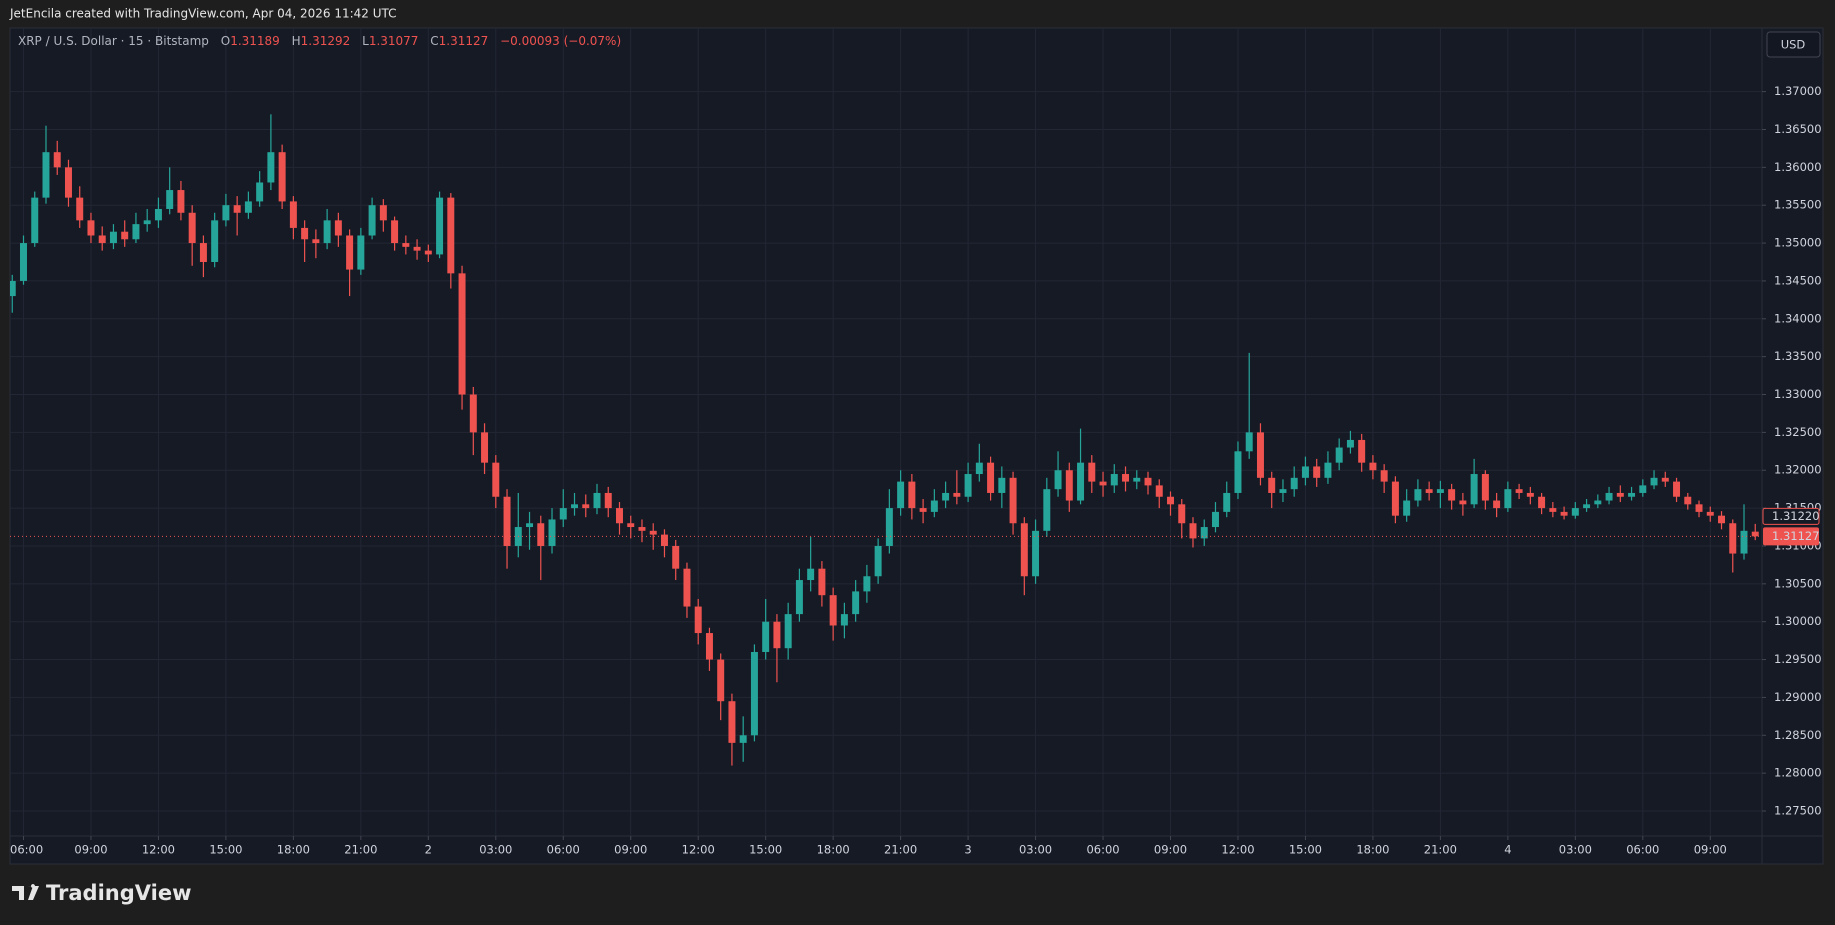  What do you see at coordinates (560, 41) in the screenshot?
I see `change: −0.00093 (−0.07%)` at bounding box center [560, 41].